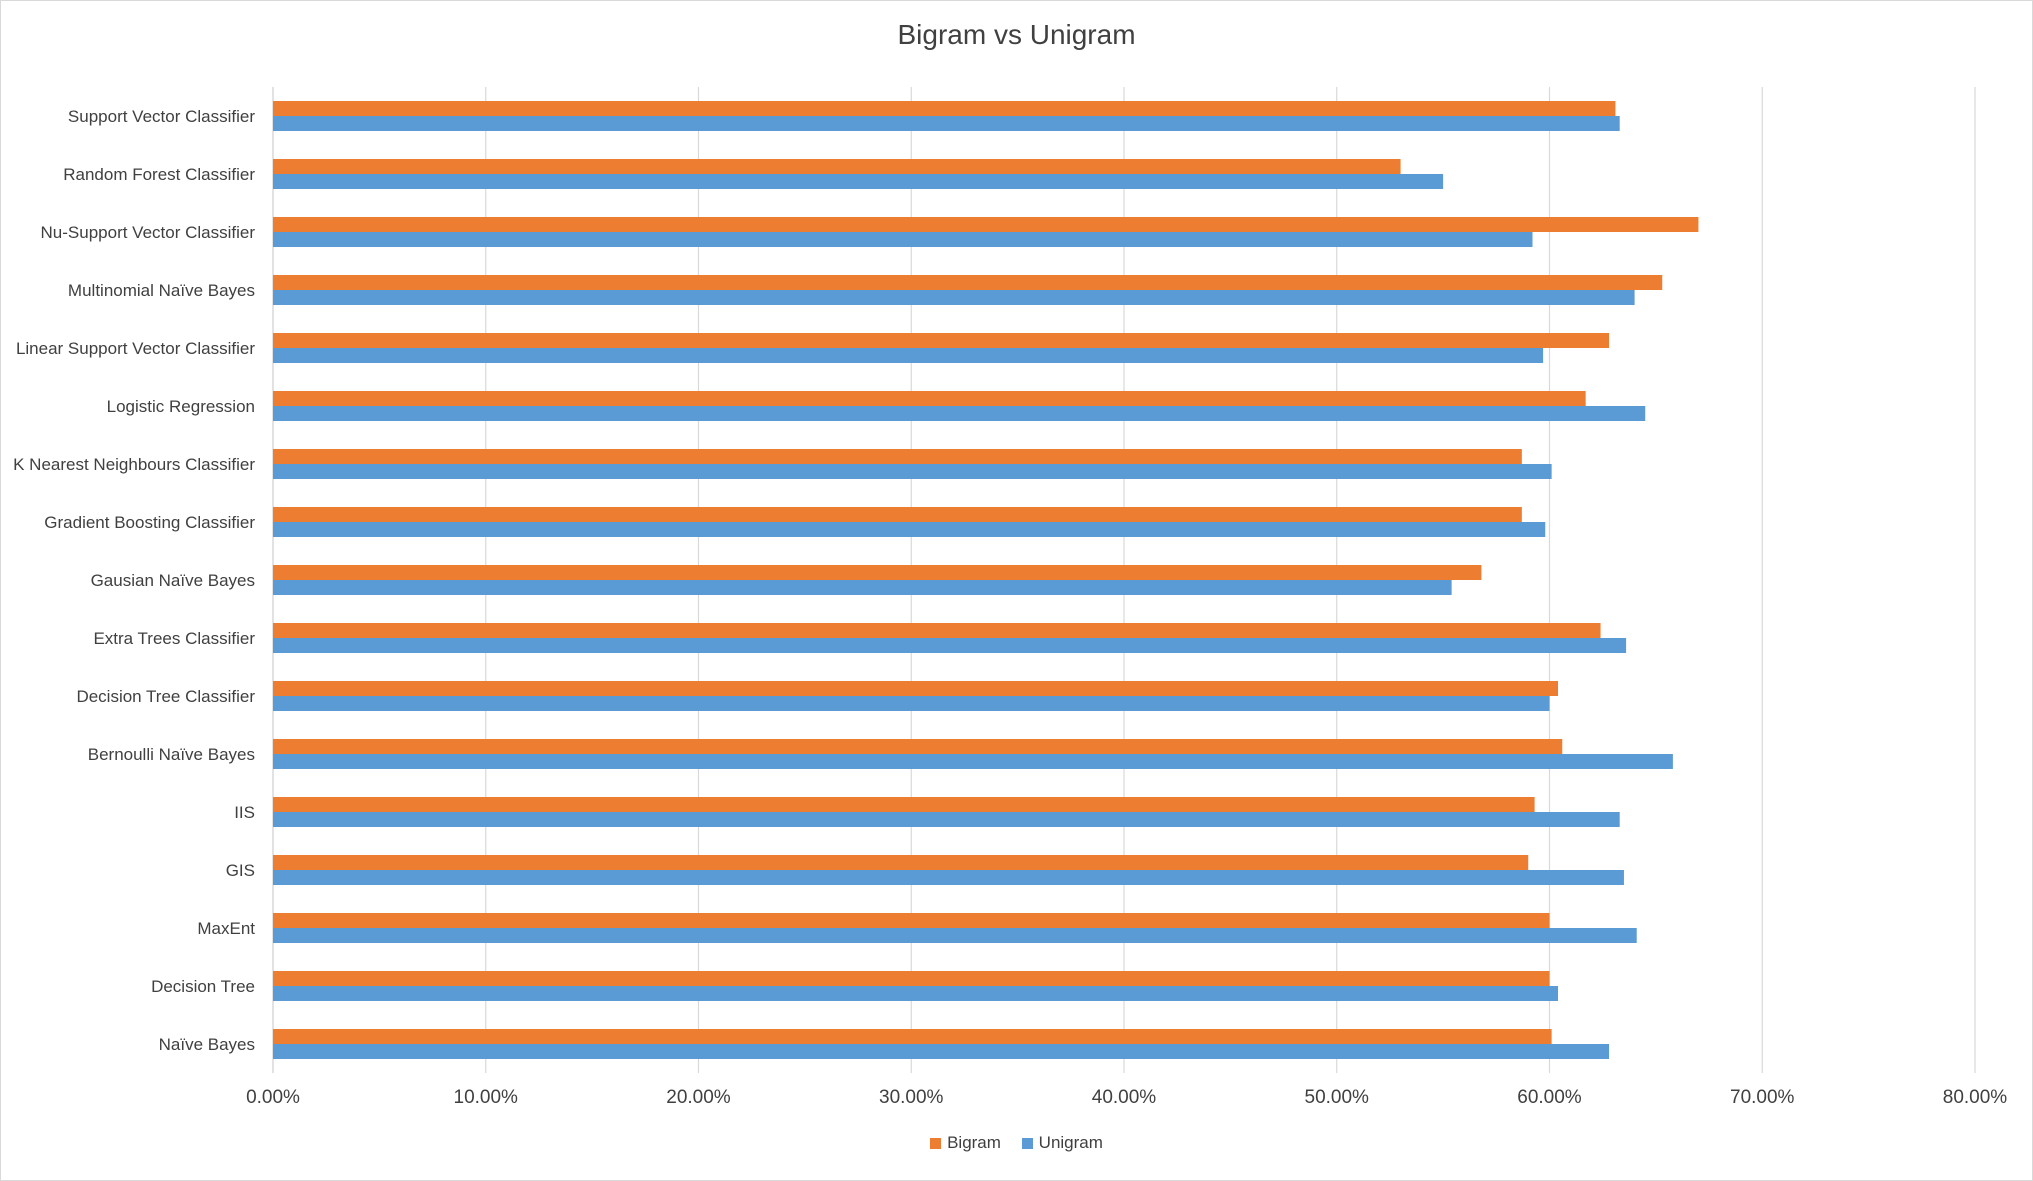 The height and width of the screenshot is (1181, 2033). I want to click on x-tick-label: 0.00%, so click(273, 1097).